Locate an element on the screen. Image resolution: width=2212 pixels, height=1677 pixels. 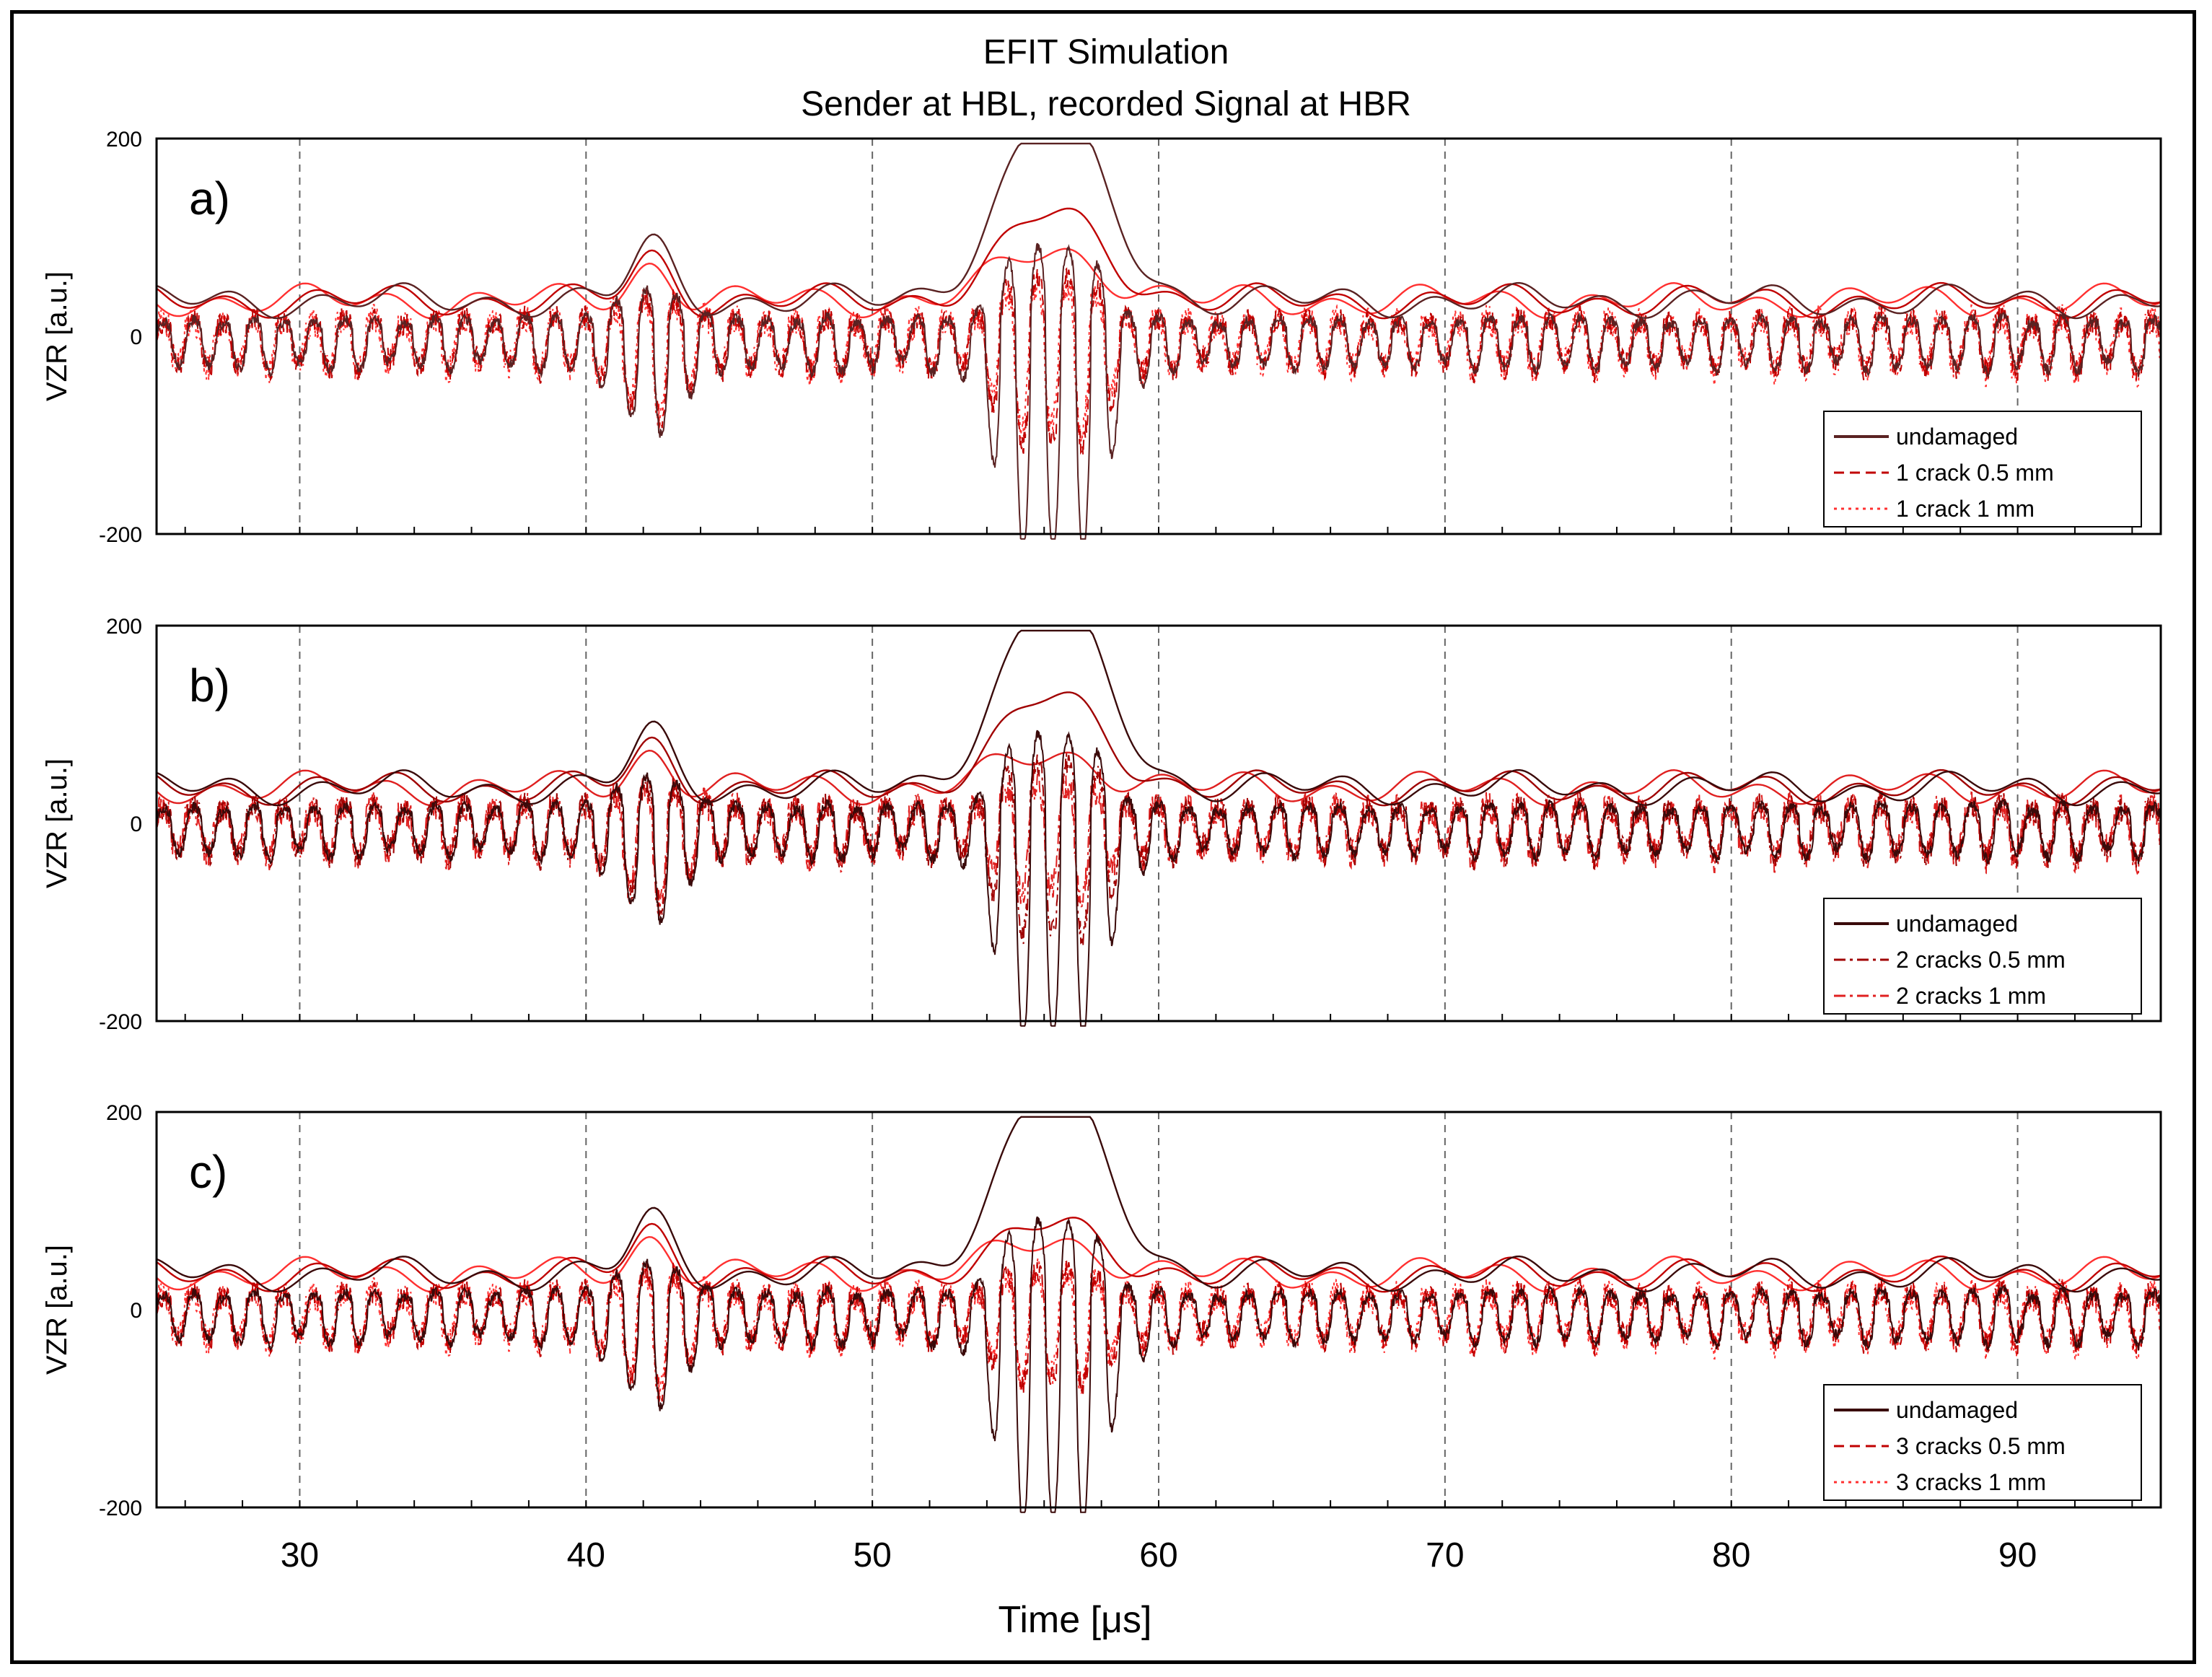
legend: undamaged 2 cracks 0.5 mm 2 cracks 1 mm is located at coordinates (1982, 956).